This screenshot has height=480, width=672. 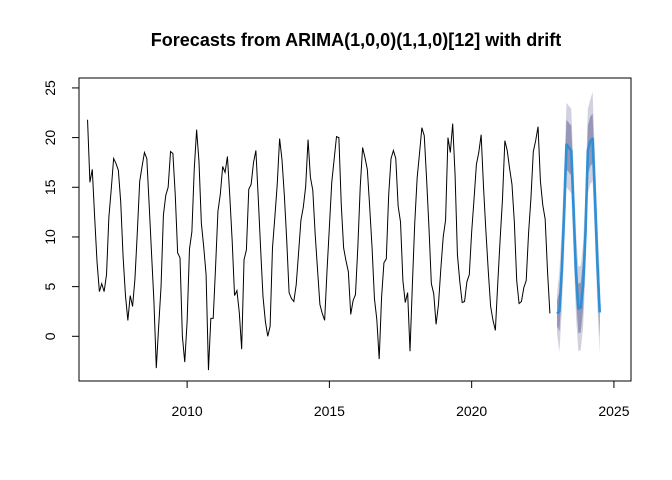 I want to click on y-tick-label-20: 20, so click(x=50, y=138).